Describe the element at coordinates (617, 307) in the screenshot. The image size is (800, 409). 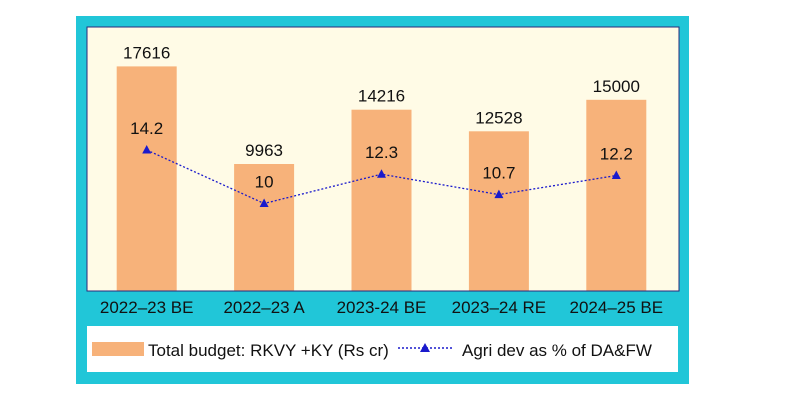
I see `x-tick-label: 2024–25 BE` at that location.